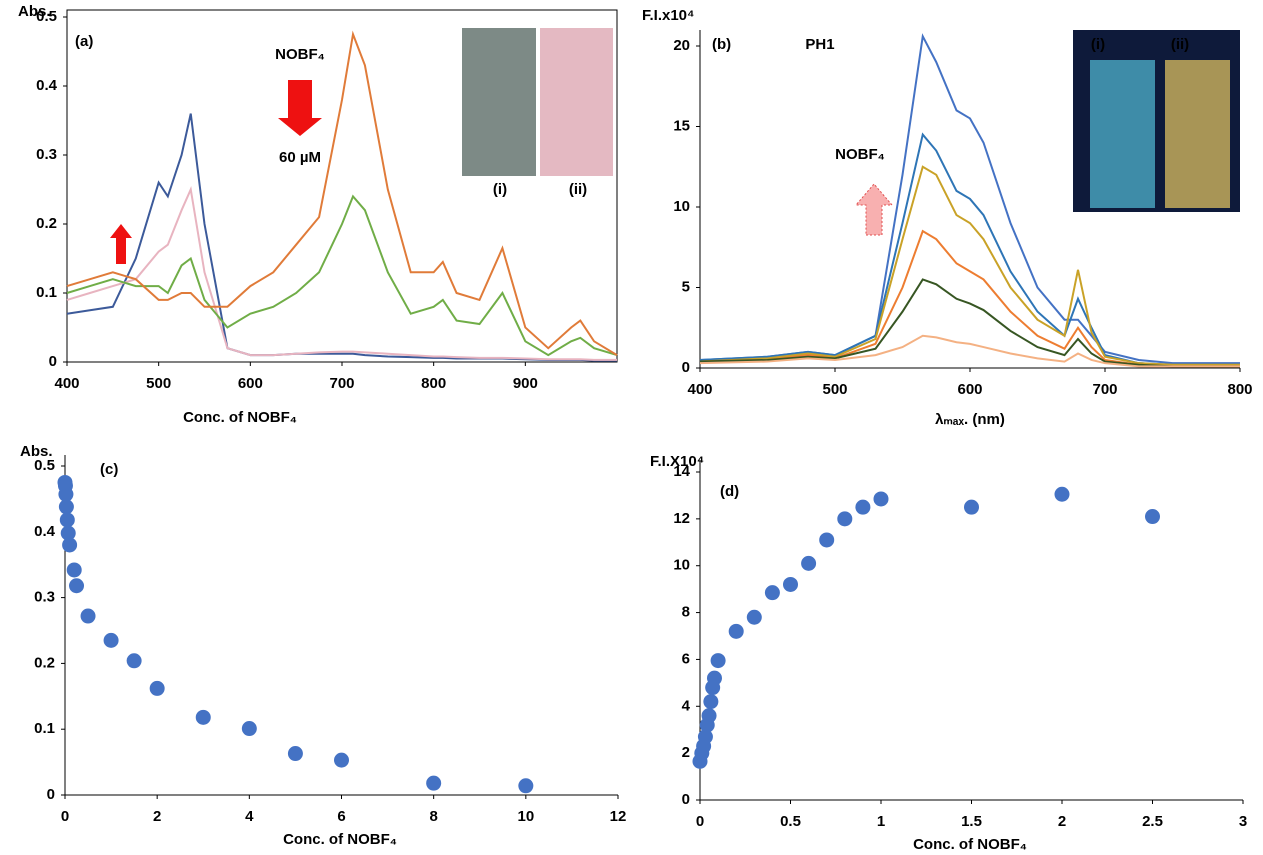 The width and height of the screenshot is (1263, 855). I want to click on panel-label: (a), so click(84, 41).